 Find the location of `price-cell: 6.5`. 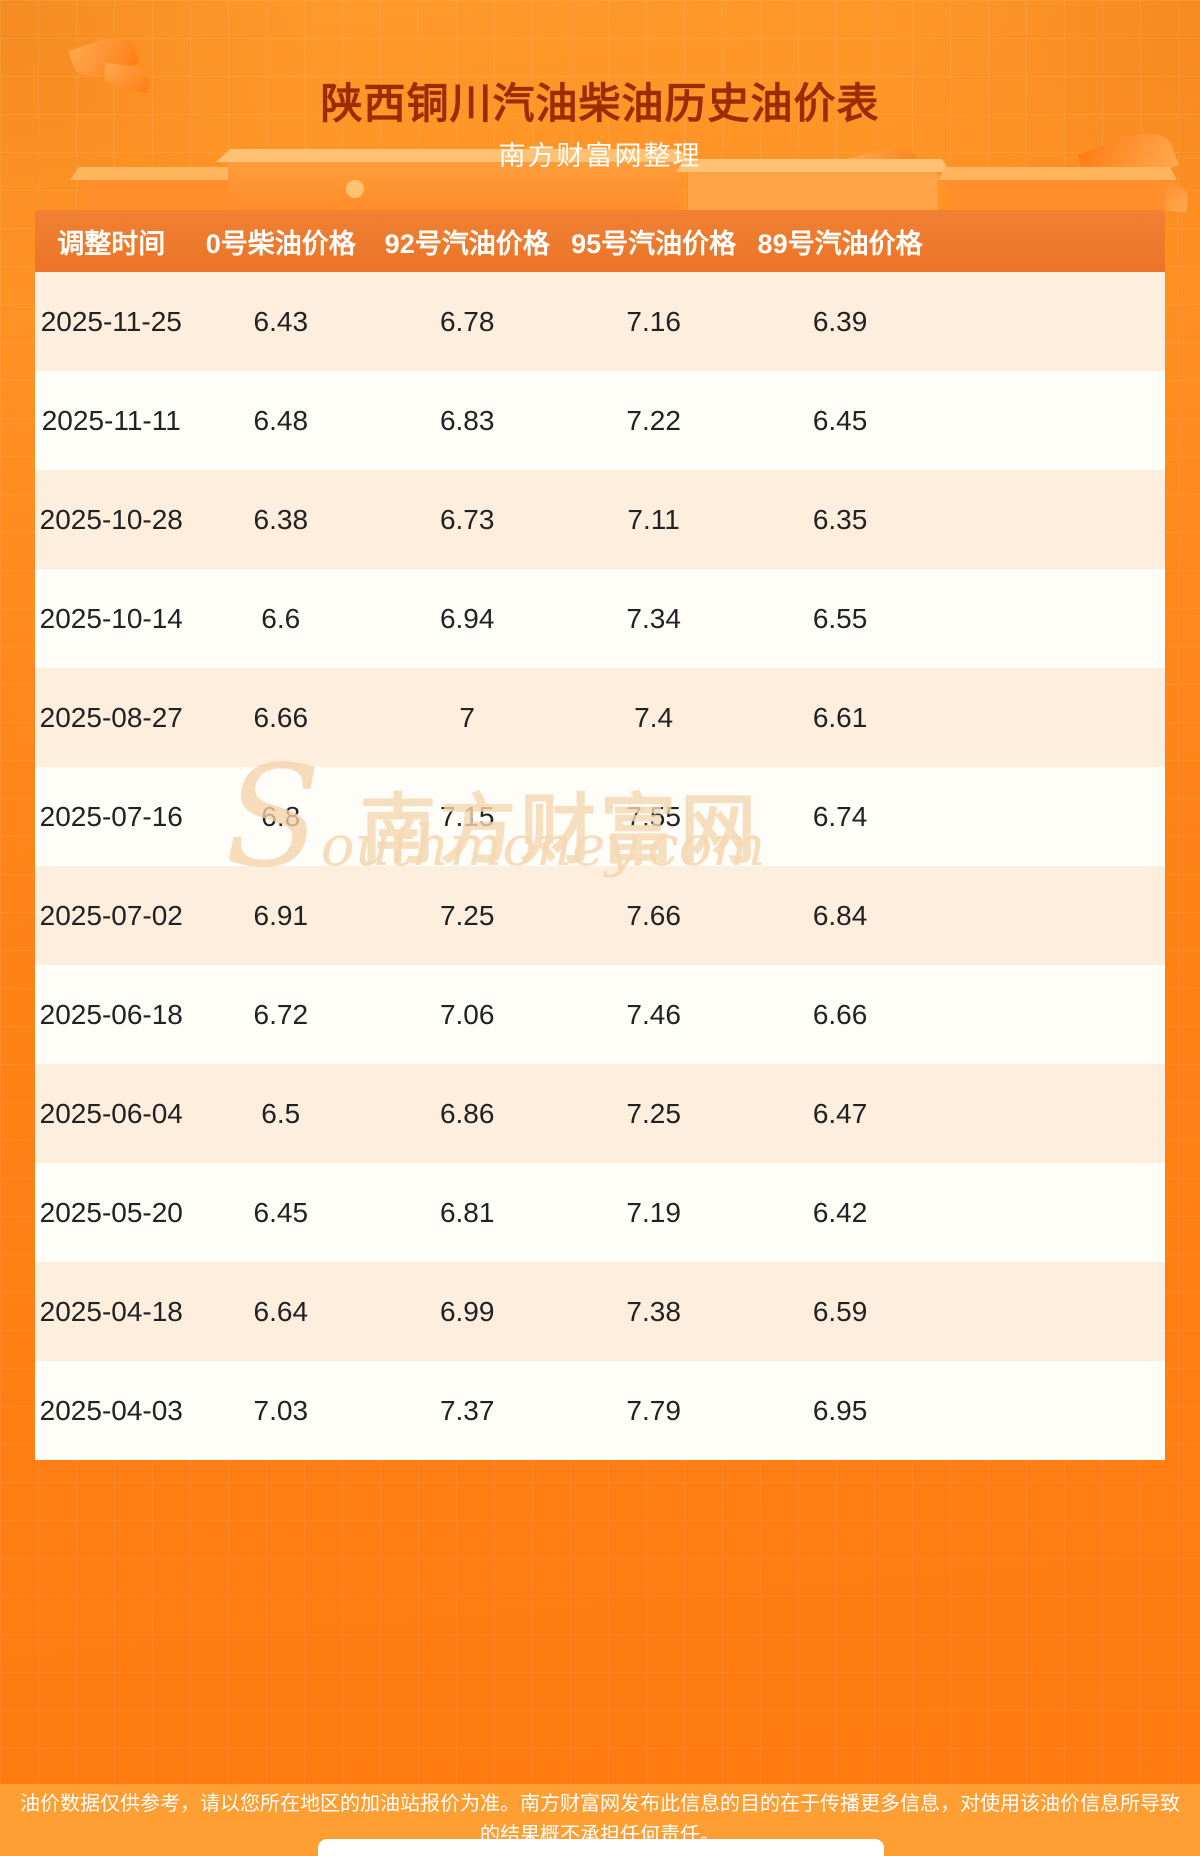

price-cell: 6.5 is located at coordinates (281, 1113).